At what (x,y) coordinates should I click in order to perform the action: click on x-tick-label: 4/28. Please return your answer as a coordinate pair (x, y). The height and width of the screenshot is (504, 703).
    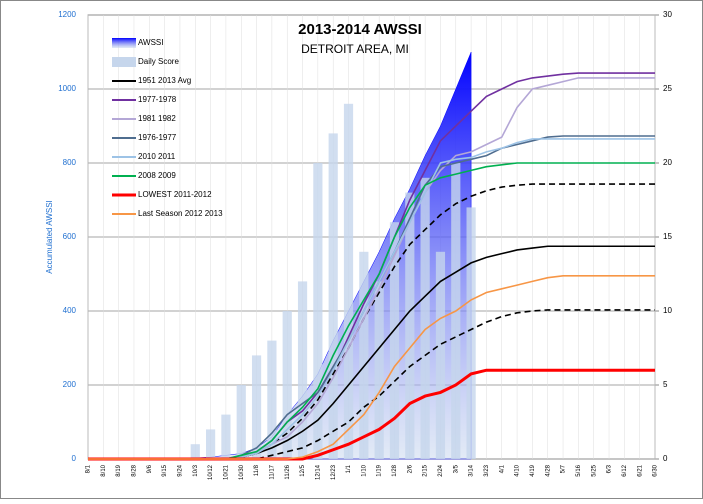
    Looking at the image, I should click on (548, 470).